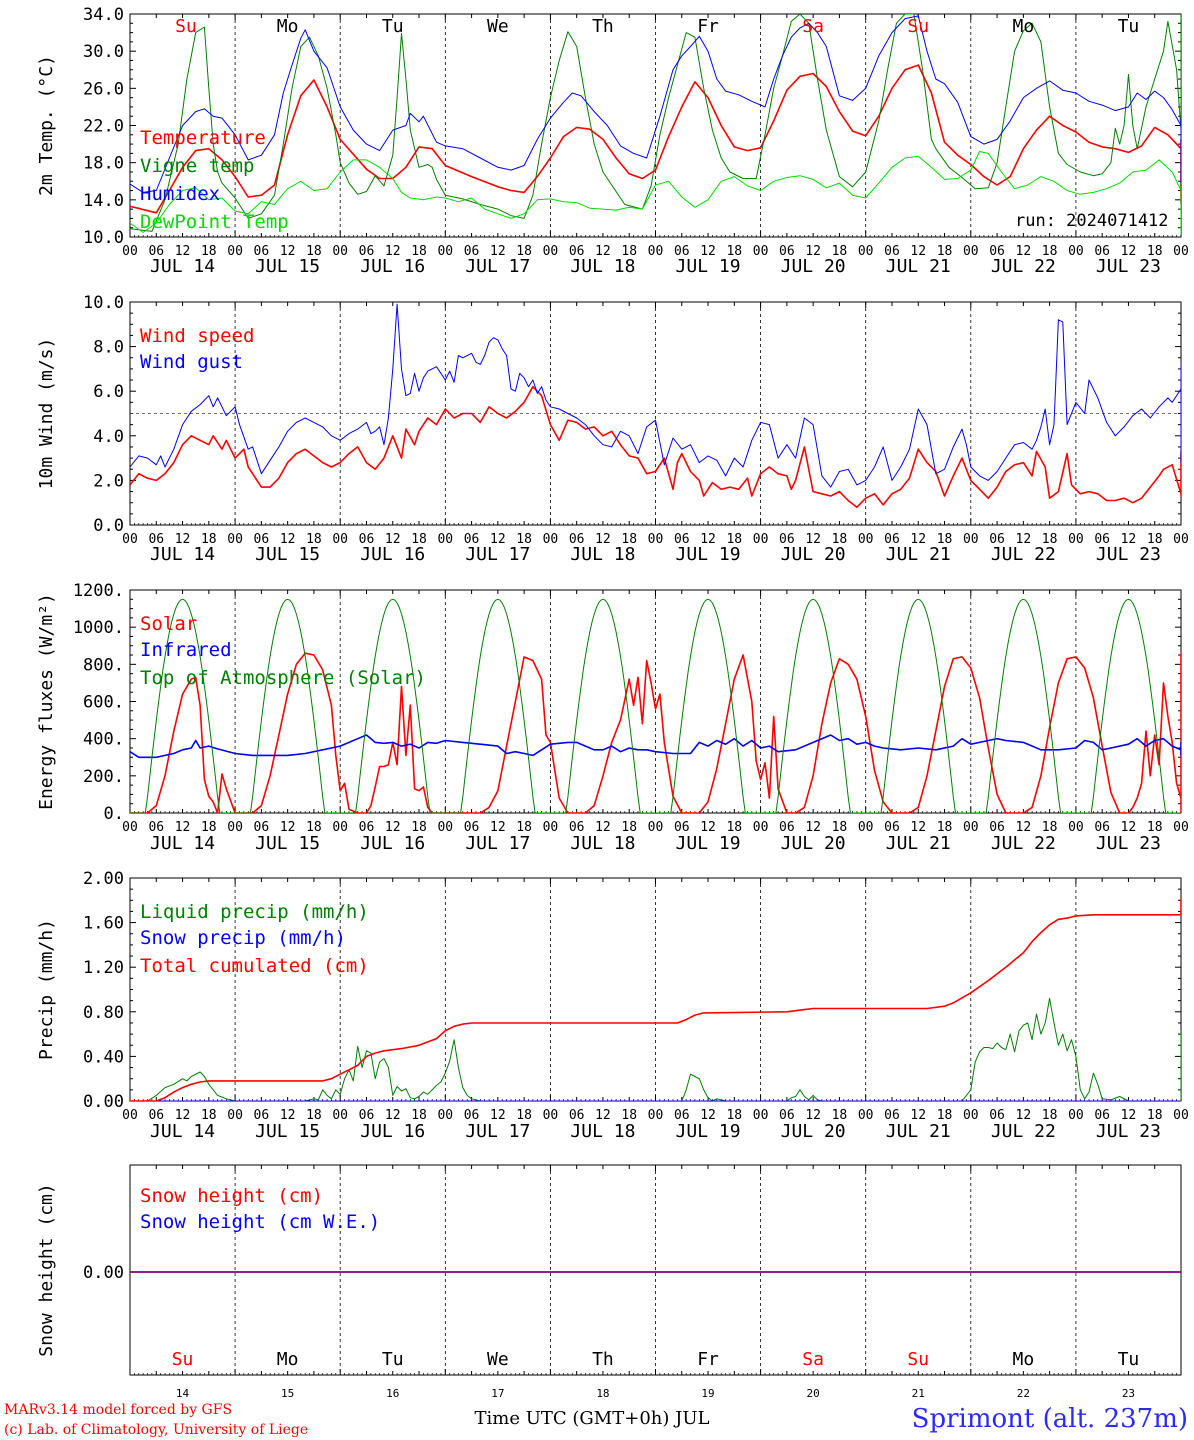 Image resolution: width=1194 pixels, height=1440 pixels. Describe the element at coordinates (498, 26) in the screenshot. I see `day-label-top: We` at that location.